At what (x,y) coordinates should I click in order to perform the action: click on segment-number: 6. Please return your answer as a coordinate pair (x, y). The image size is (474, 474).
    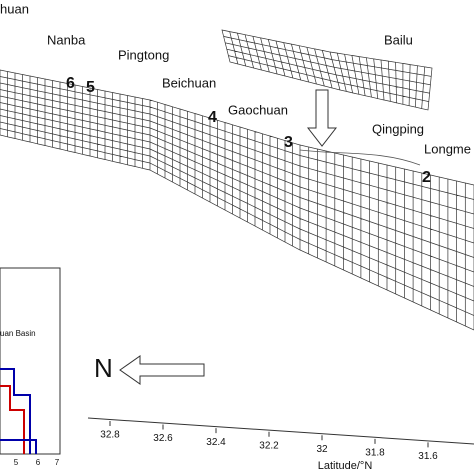
    Looking at the image, I should click on (70, 83).